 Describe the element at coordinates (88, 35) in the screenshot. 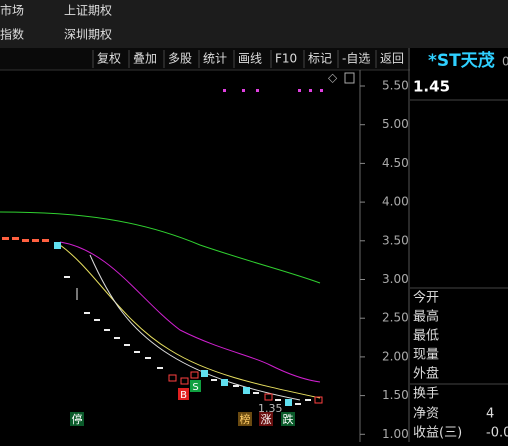

I see `menu-item: 深圳期权` at that location.